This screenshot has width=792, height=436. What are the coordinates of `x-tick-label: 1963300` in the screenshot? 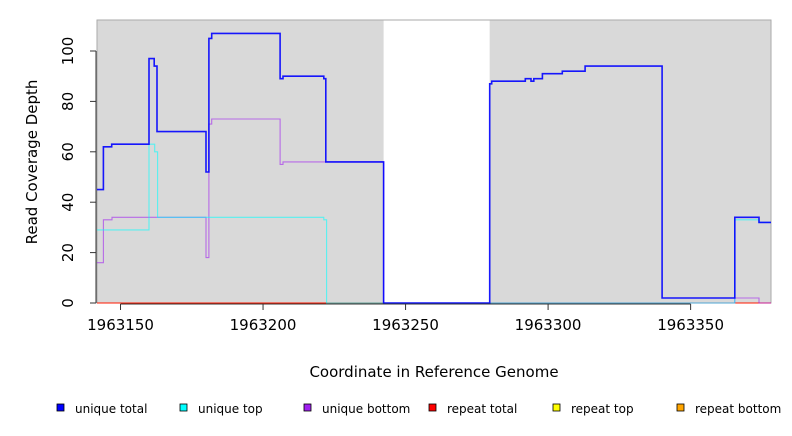 It's located at (548, 325).